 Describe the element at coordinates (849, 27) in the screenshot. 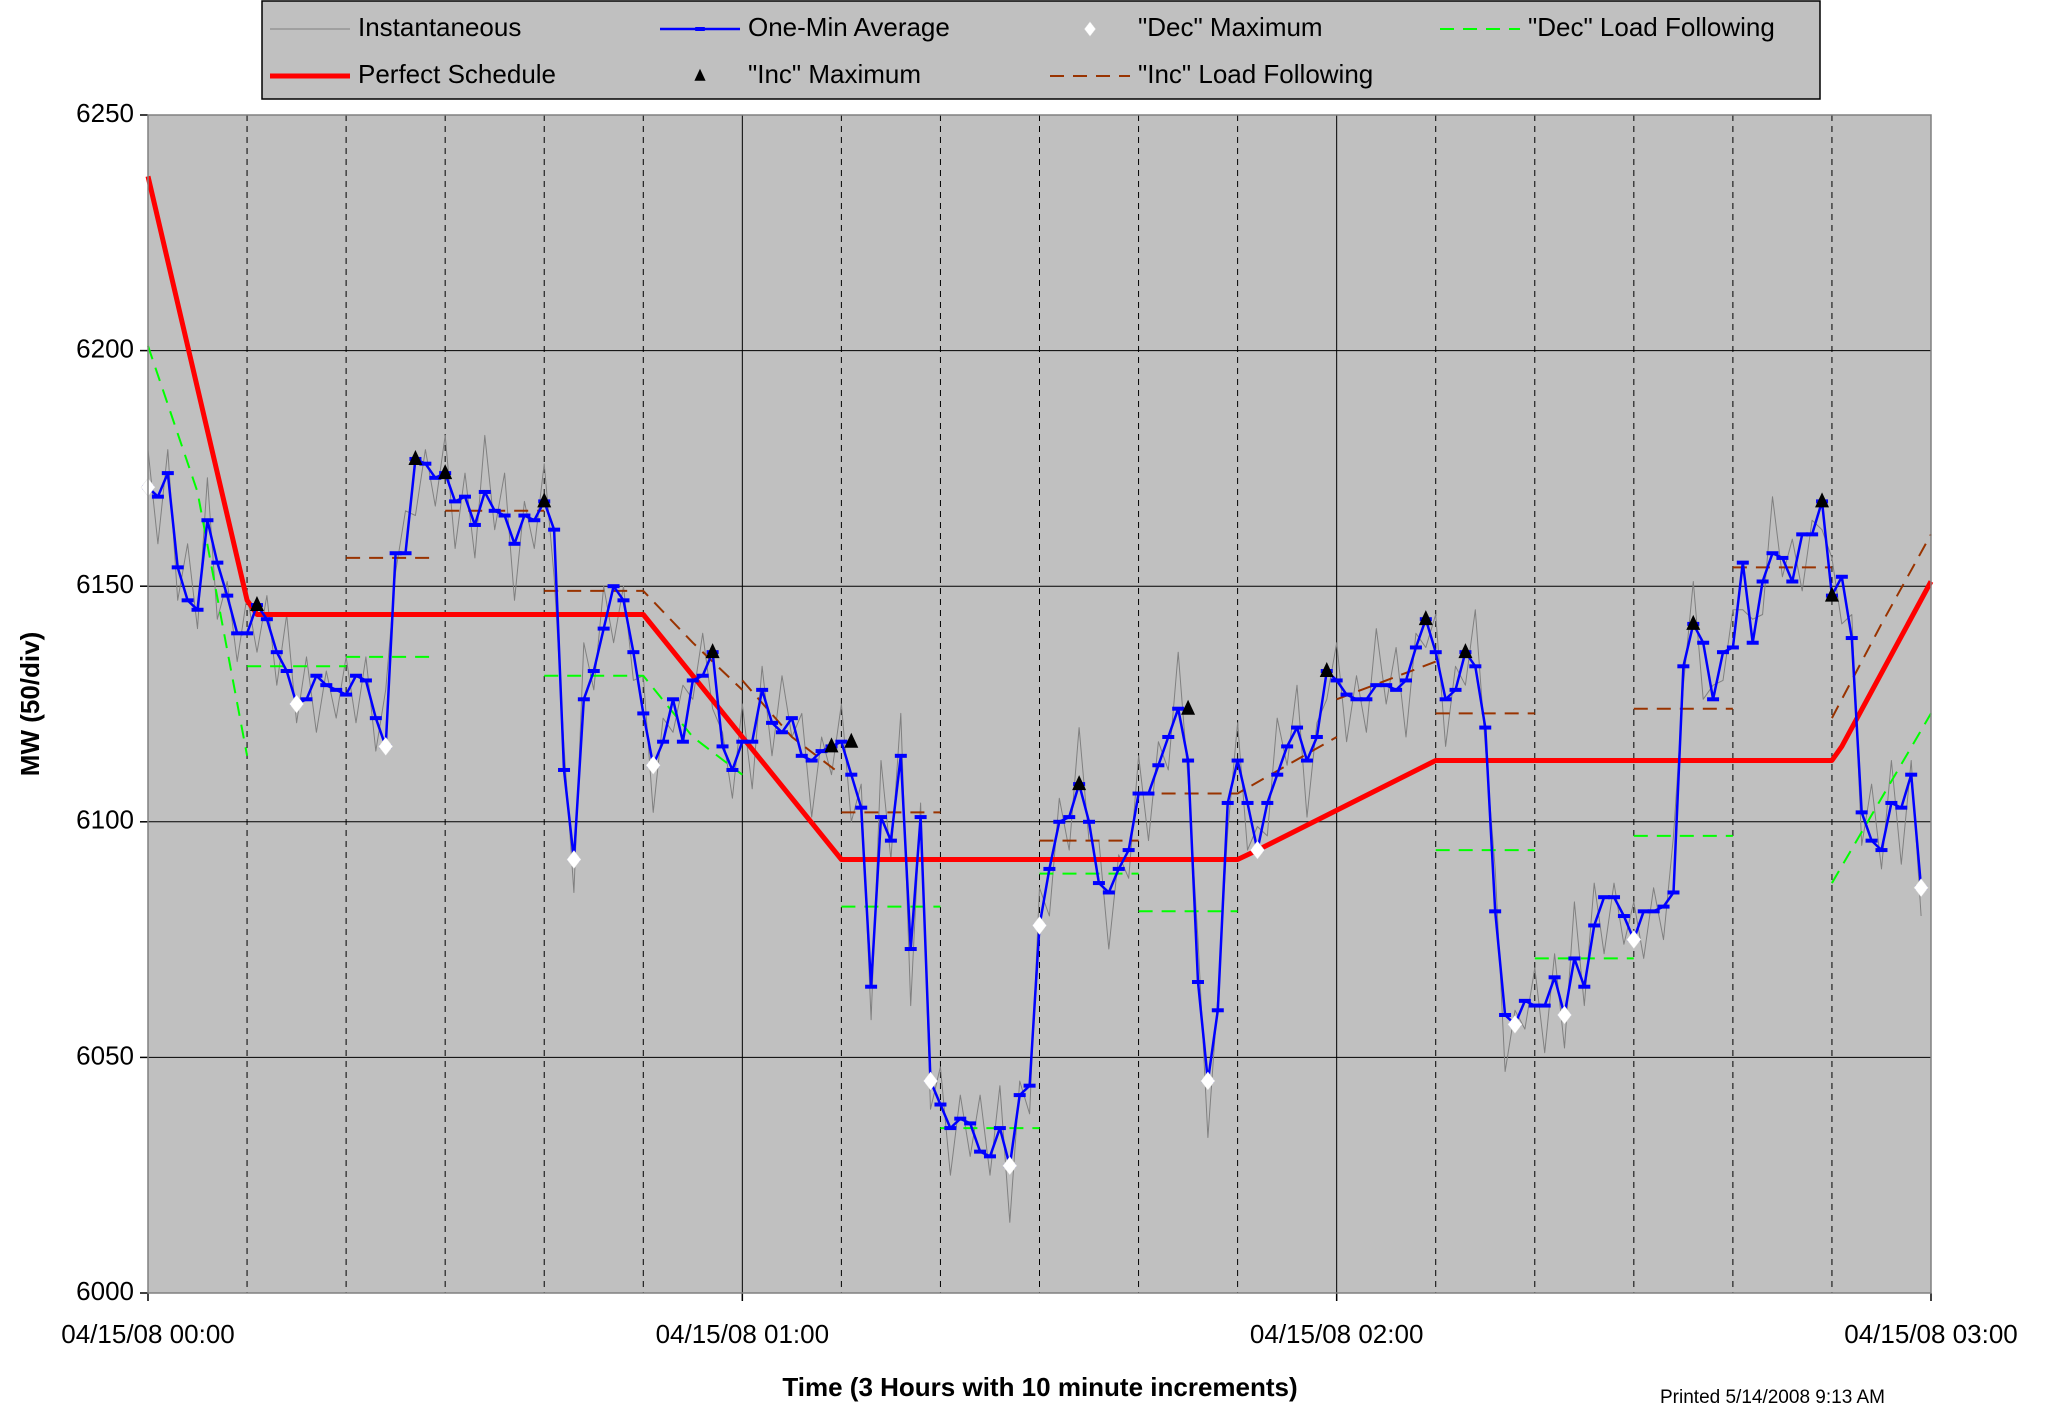

I see `legend-label: One-Min Average` at that location.